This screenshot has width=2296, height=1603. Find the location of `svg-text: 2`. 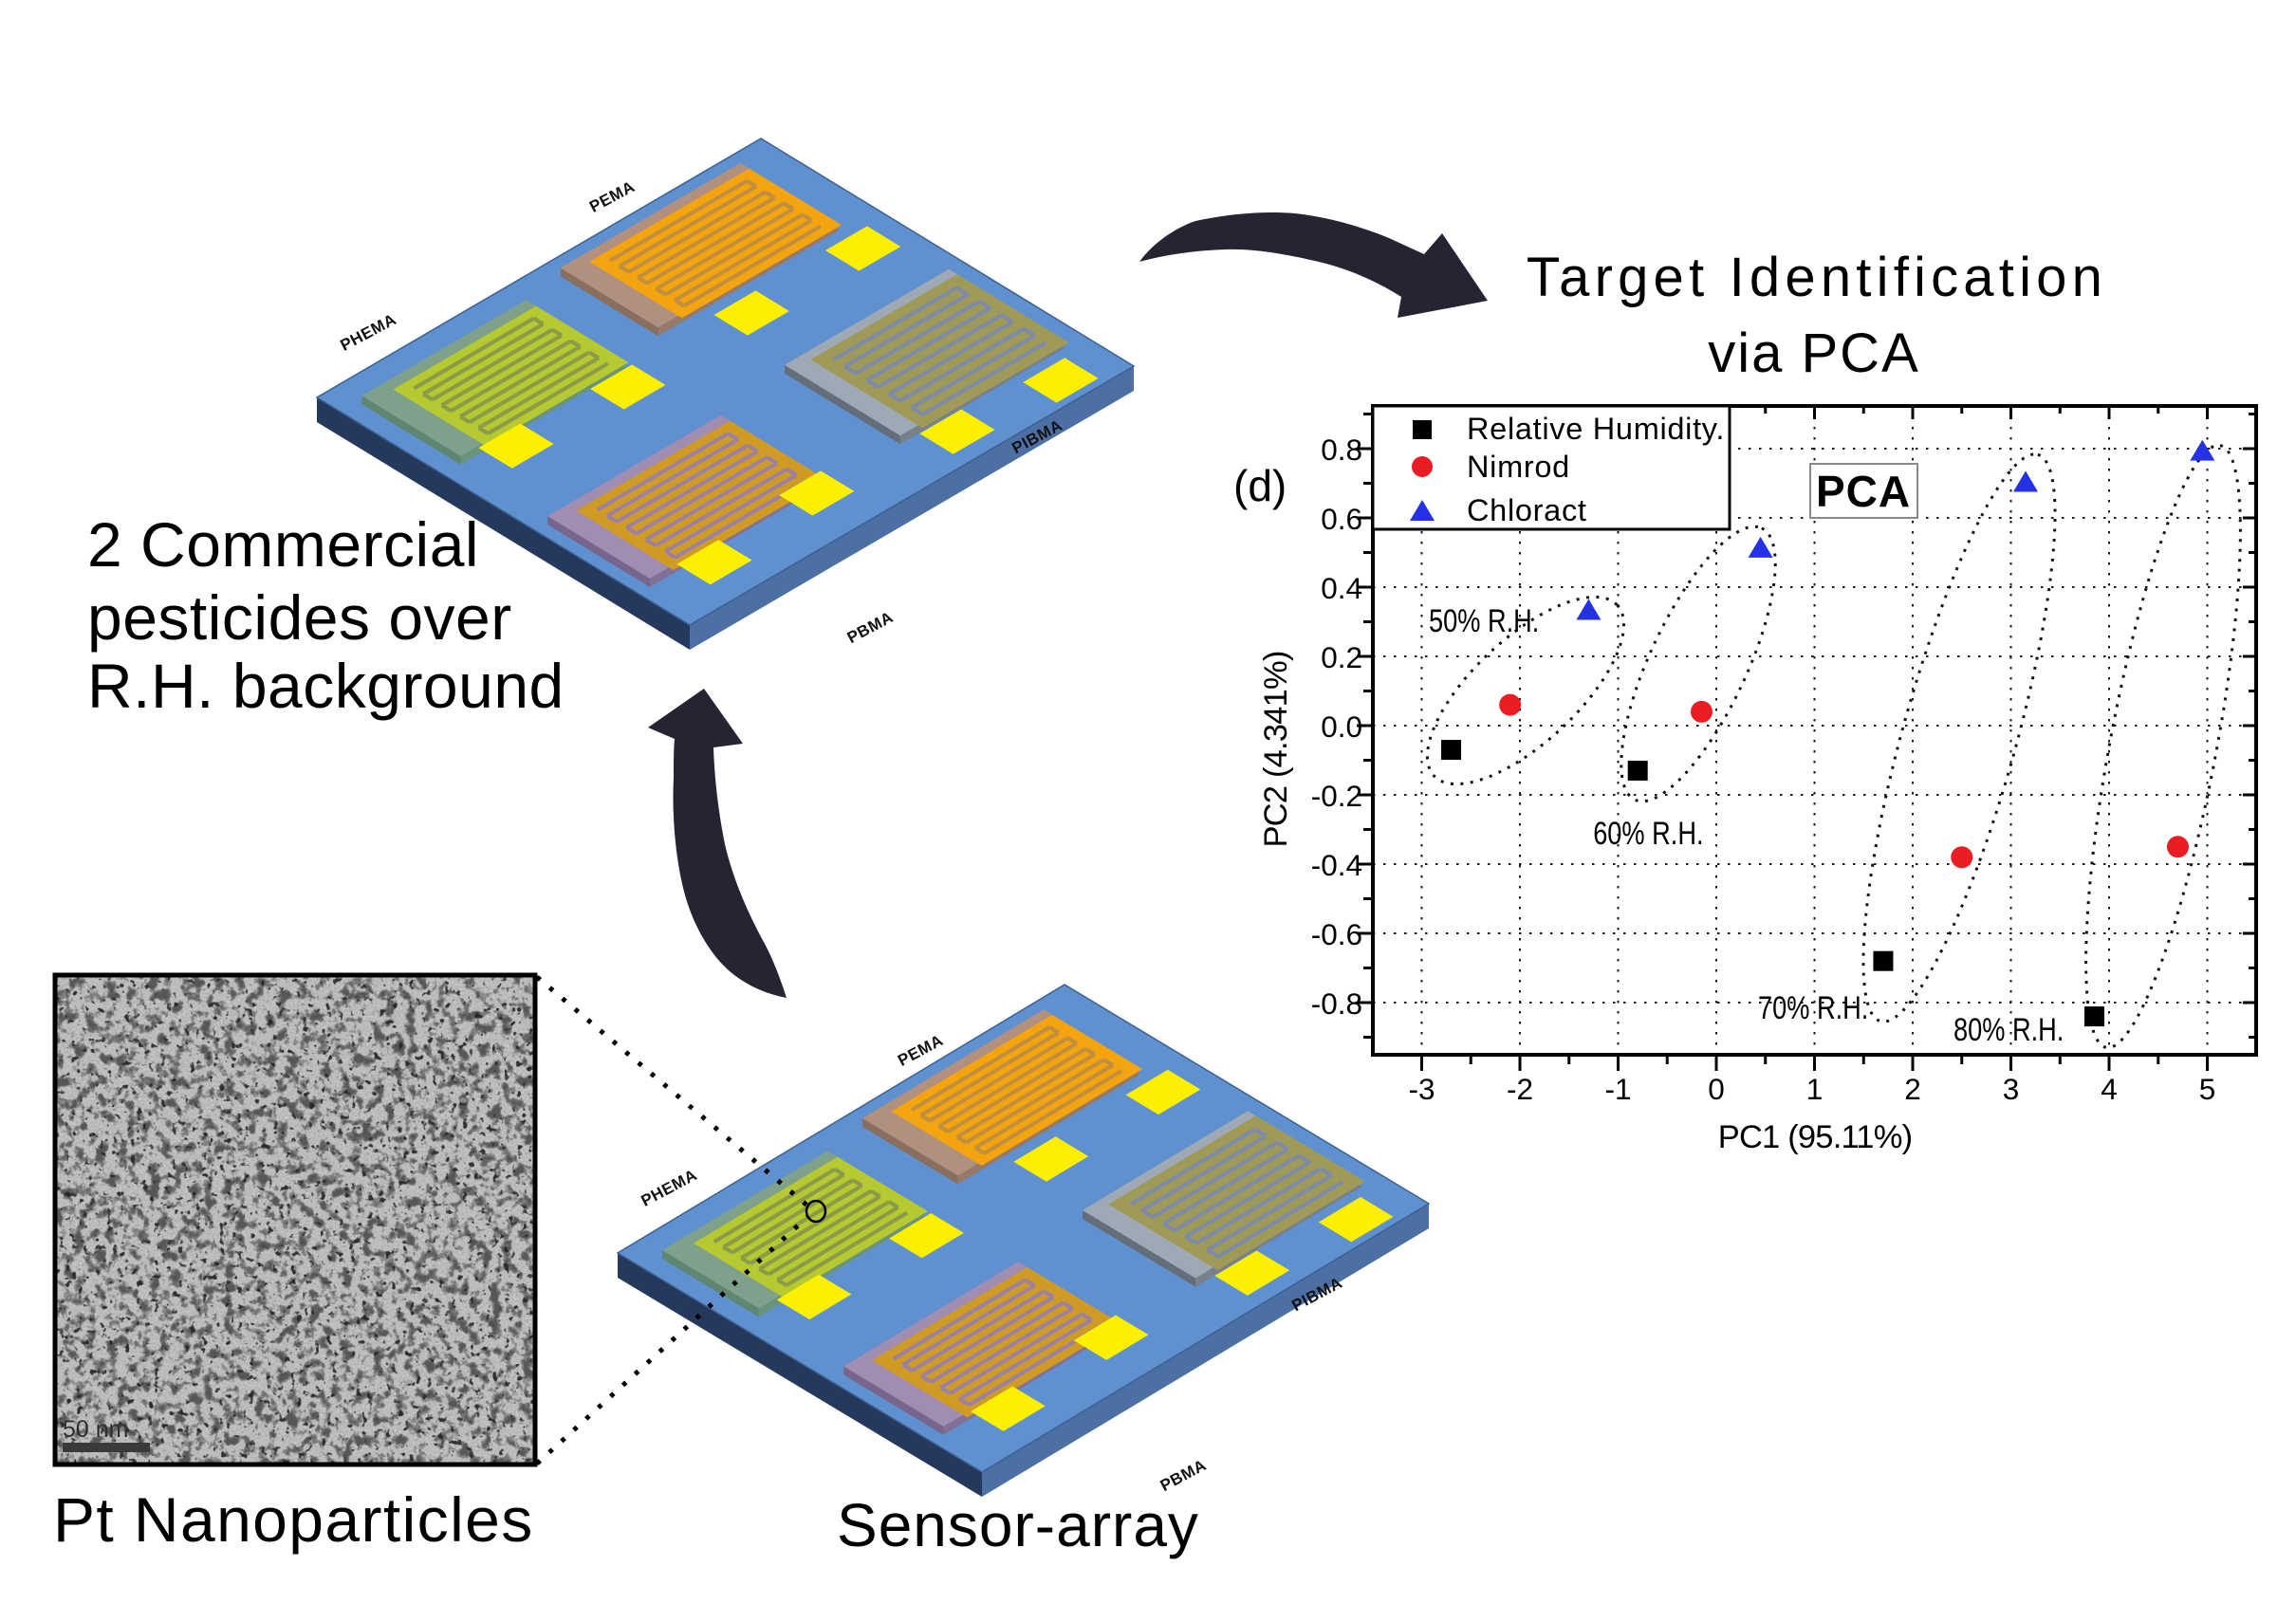

svg-text: 2 is located at coordinates (1912, 1089).